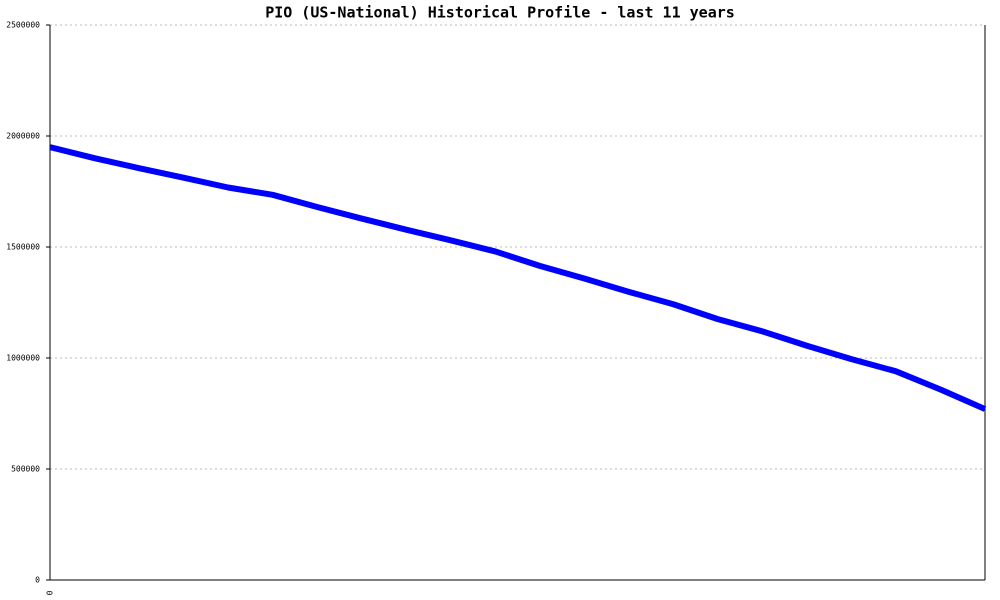  Describe the element at coordinates (37, 580) in the screenshot. I see `y-tick-label: 0` at that location.